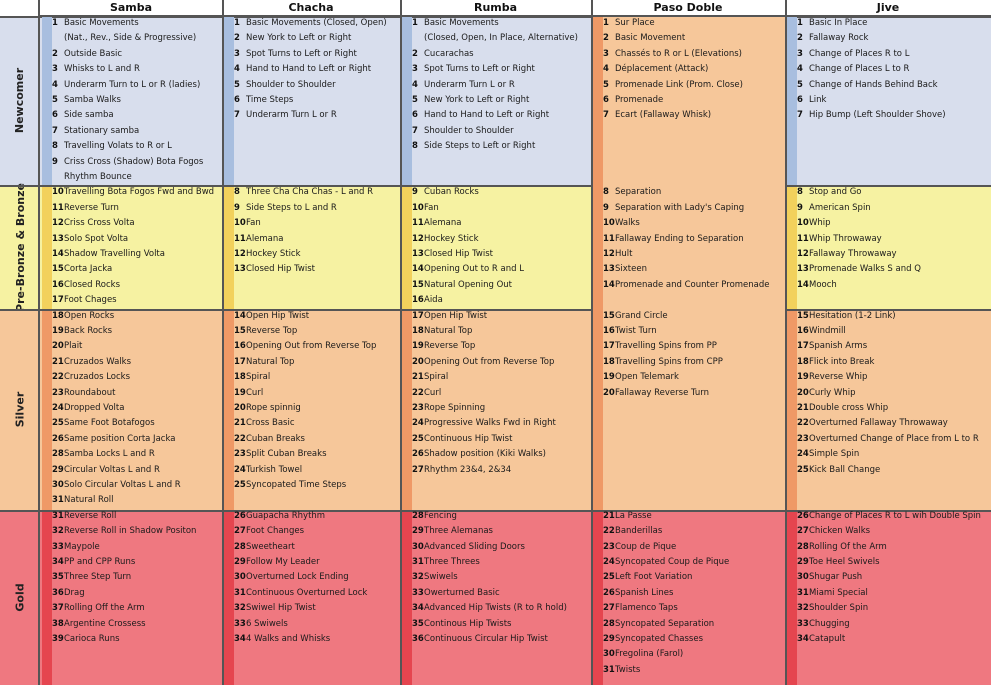 This screenshot has height=685, width=991. I want to click on figure-name: Change of Places R to L, so click(859, 53).